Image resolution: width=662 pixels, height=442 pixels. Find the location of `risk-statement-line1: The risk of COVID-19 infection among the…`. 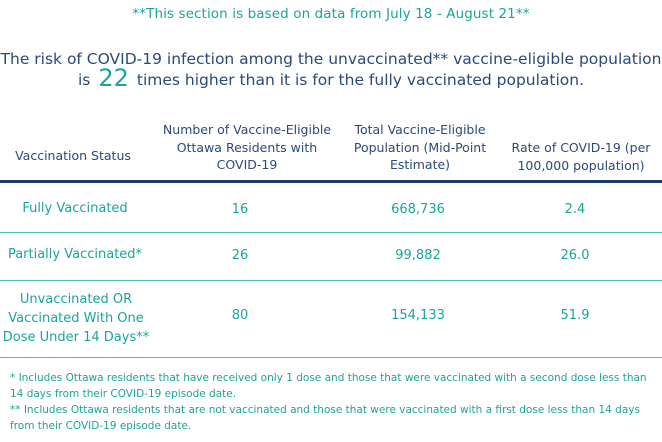

risk-statement-line1: The risk of COVID-19 infection among the… is located at coordinates (331, 59).